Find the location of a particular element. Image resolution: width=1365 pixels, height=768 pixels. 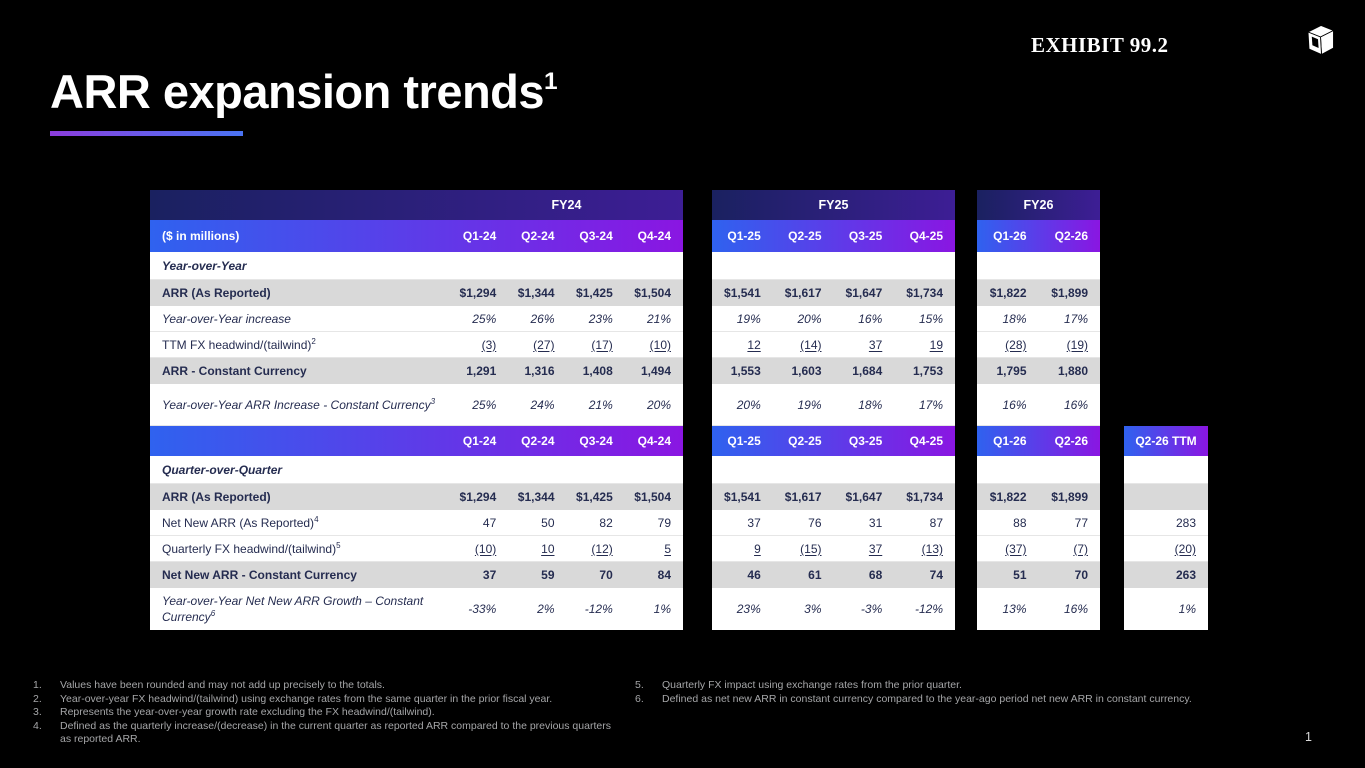

row-label-text: Net New ARR (As Reported) is located at coordinates (238, 523).